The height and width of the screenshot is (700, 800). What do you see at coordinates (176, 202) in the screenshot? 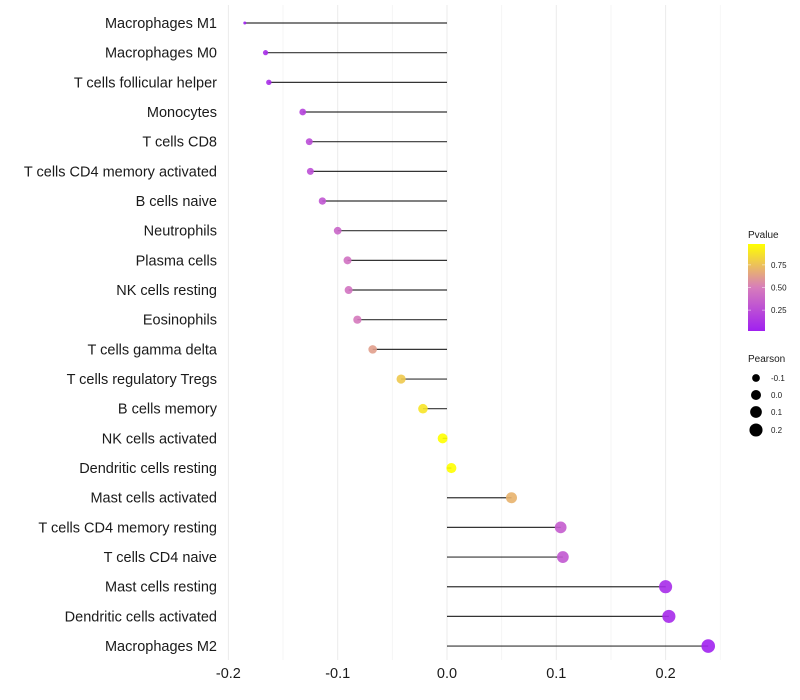
I see `y-axis-label: B cells naive` at bounding box center [176, 202].